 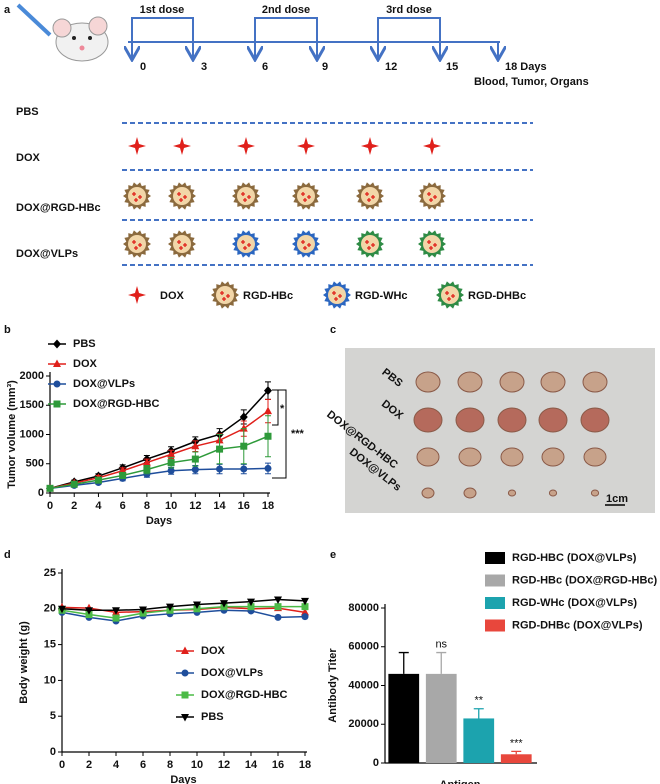 What do you see at coordinates (452, 67) in the screenshot?
I see `day-label: 15` at bounding box center [452, 67].